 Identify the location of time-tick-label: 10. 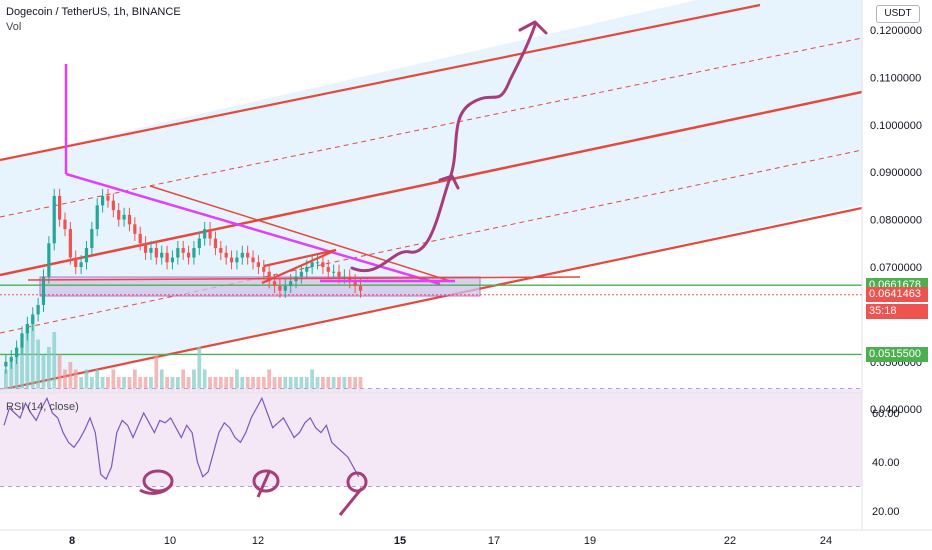
(170, 541).